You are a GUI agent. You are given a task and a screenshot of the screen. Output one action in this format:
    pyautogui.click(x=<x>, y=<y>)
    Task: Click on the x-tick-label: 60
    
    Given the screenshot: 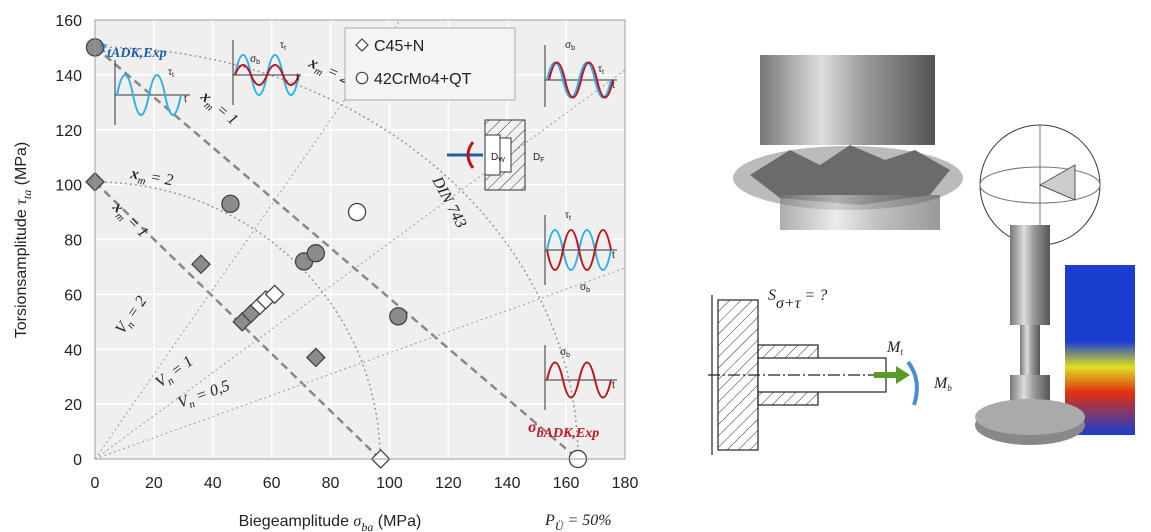 What is the action you would take?
    pyautogui.click(x=272, y=483)
    